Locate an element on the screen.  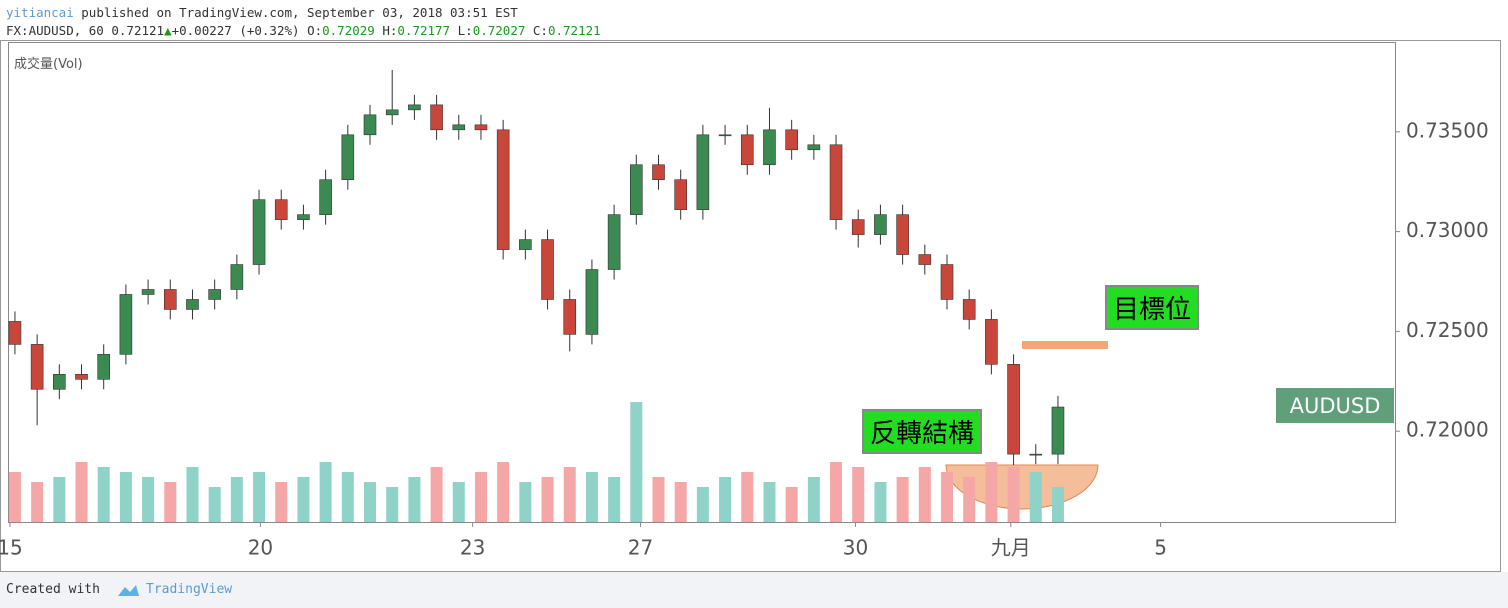
c-label: C: is located at coordinates (540, 30).